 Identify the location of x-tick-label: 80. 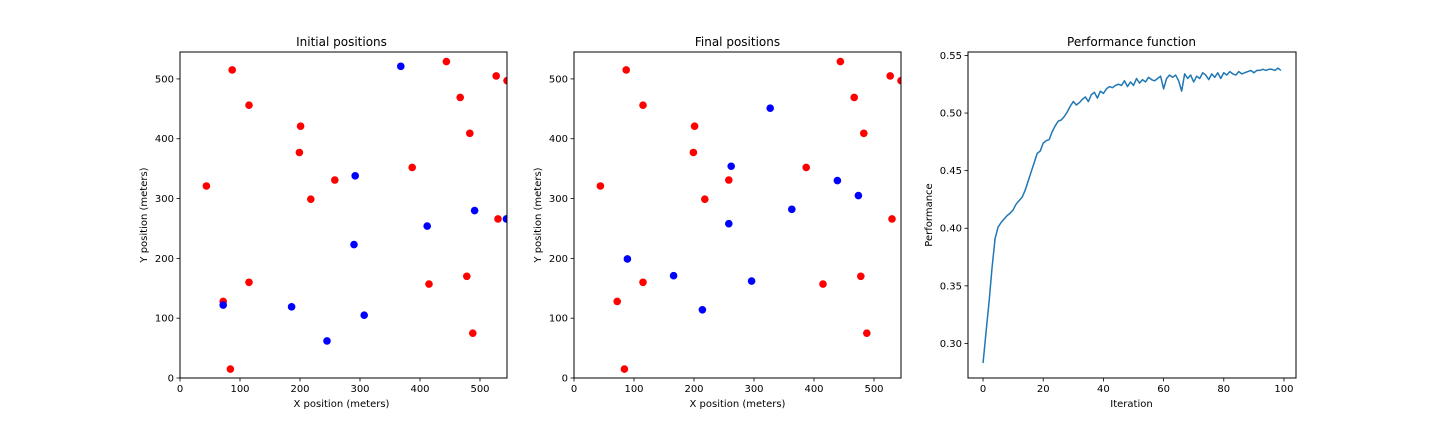
(1223, 389).